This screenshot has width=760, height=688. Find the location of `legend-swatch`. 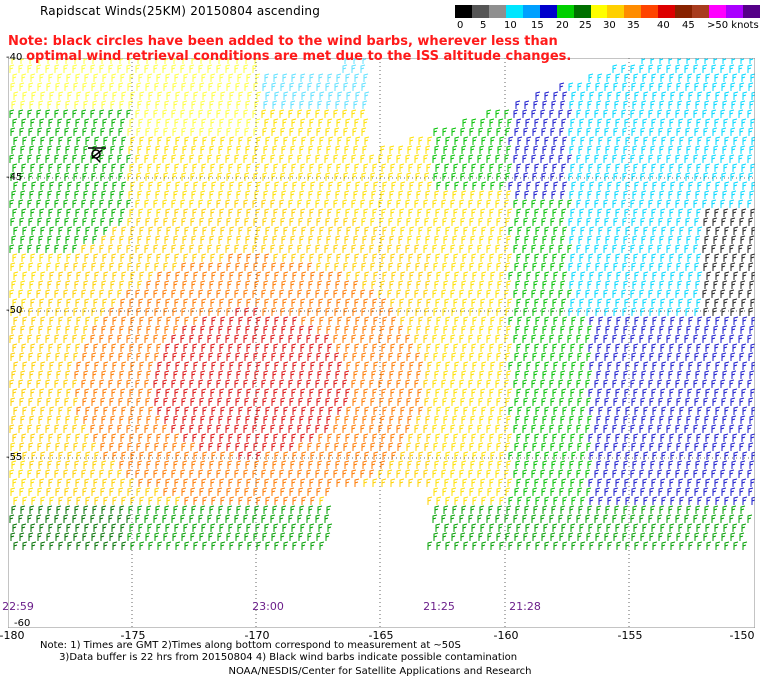

legend-swatch is located at coordinates (497, 11).